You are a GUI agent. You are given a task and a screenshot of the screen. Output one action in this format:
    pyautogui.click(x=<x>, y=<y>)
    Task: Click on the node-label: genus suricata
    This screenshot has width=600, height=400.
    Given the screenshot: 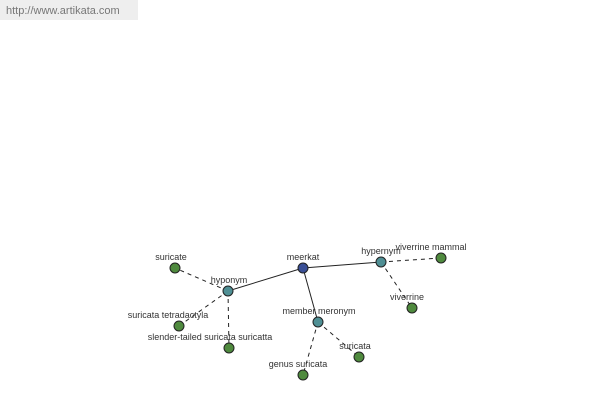 What is the action you would take?
    pyautogui.click(x=298, y=364)
    